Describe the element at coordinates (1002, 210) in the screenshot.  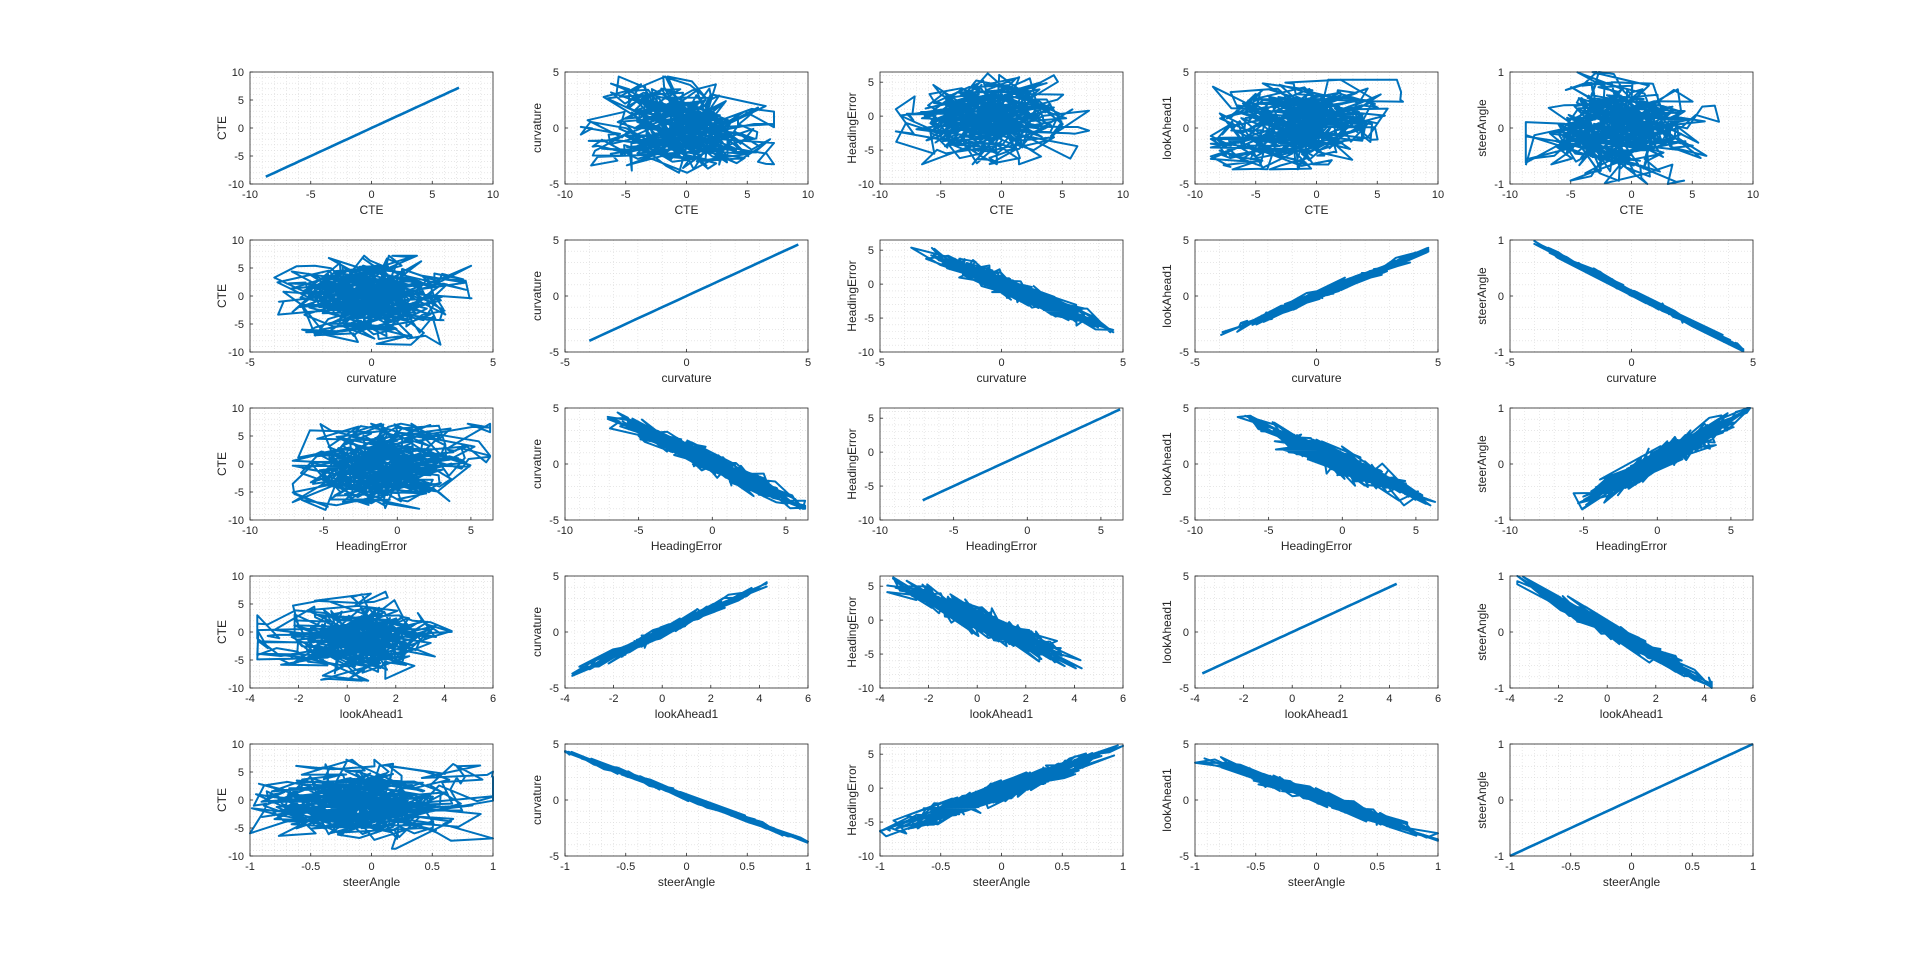
I see `x-axis-label: CTE` at that location.